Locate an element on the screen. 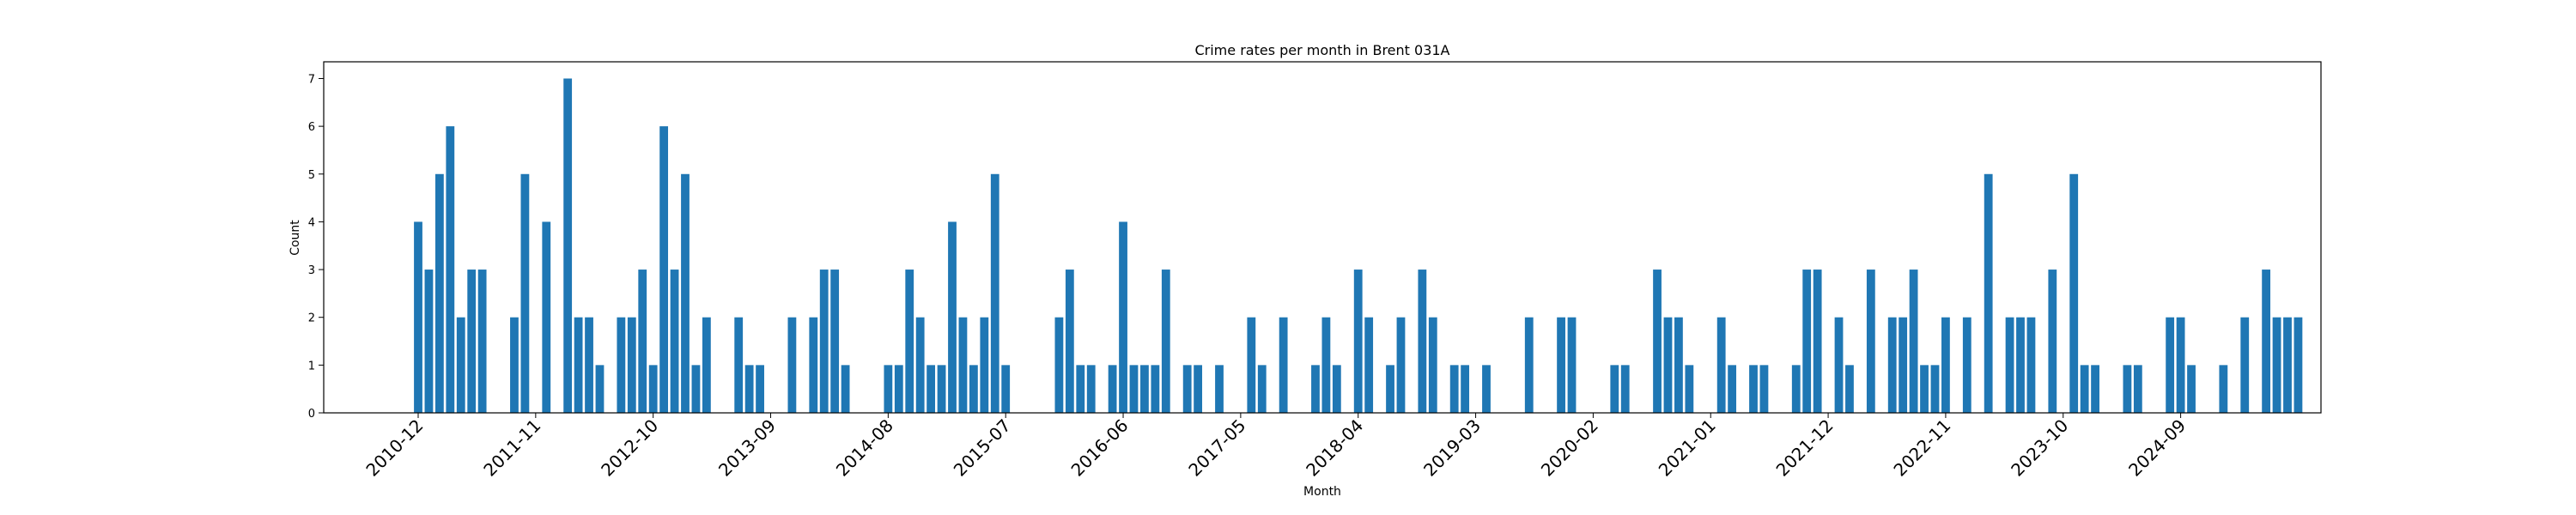  y-tick-label: 7 is located at coordinates (312, 79).